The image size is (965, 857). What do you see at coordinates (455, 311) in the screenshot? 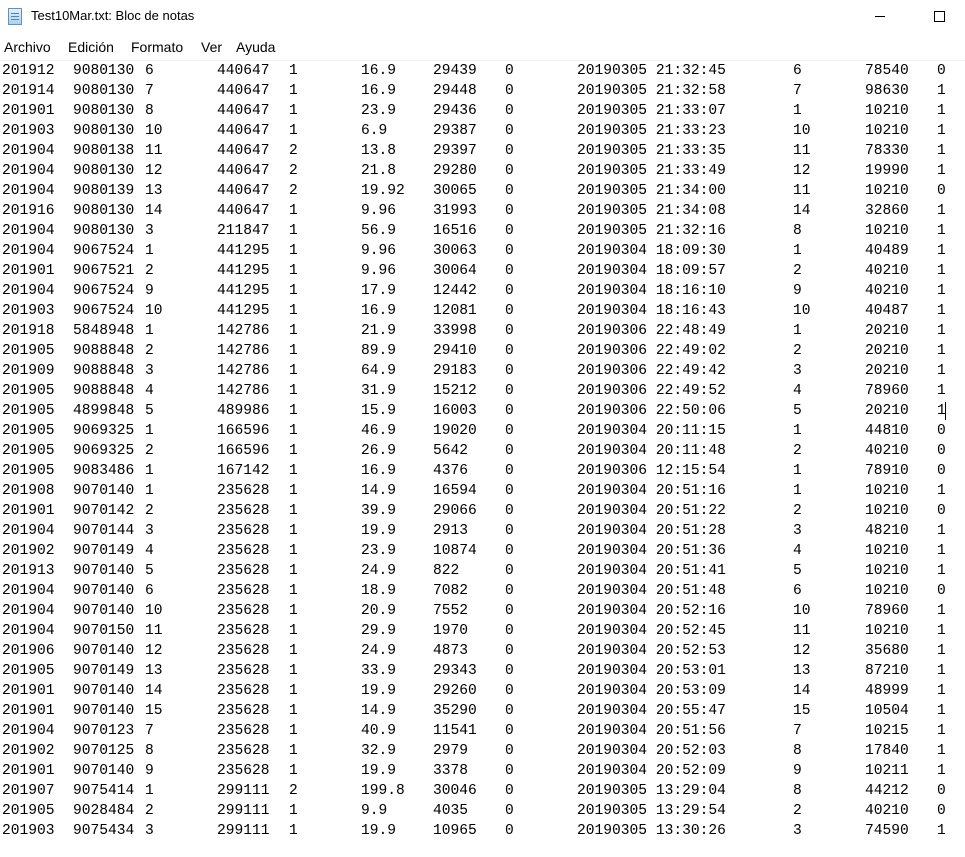
I see `field: 12081` at bounding box center [455, 311].